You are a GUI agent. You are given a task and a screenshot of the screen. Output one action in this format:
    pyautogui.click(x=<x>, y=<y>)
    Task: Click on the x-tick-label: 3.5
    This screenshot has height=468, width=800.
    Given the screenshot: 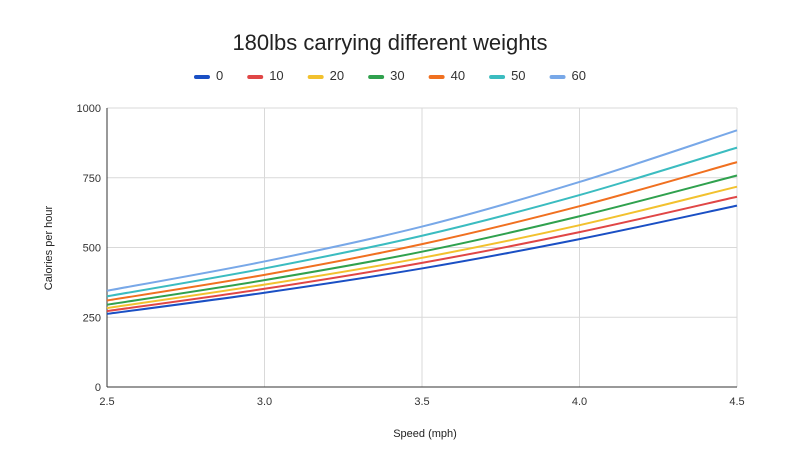 What is the action you would take?
    pyautogui.click(x=421, y=402)
    